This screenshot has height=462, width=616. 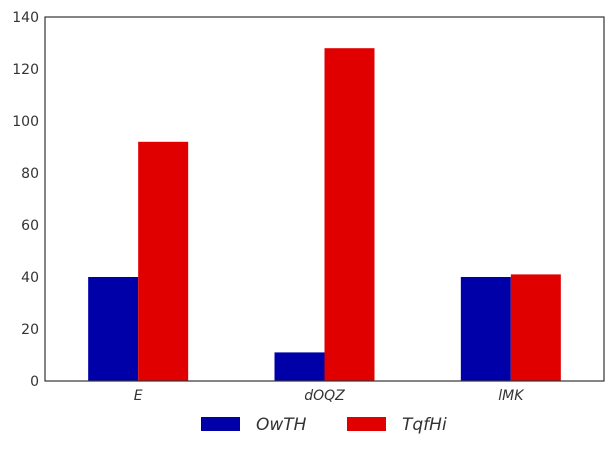 What do you see at coordinates (535, 327) in the screenshot?
I see `bar-TqfHi-lMK` at bounding box center [535, 327].